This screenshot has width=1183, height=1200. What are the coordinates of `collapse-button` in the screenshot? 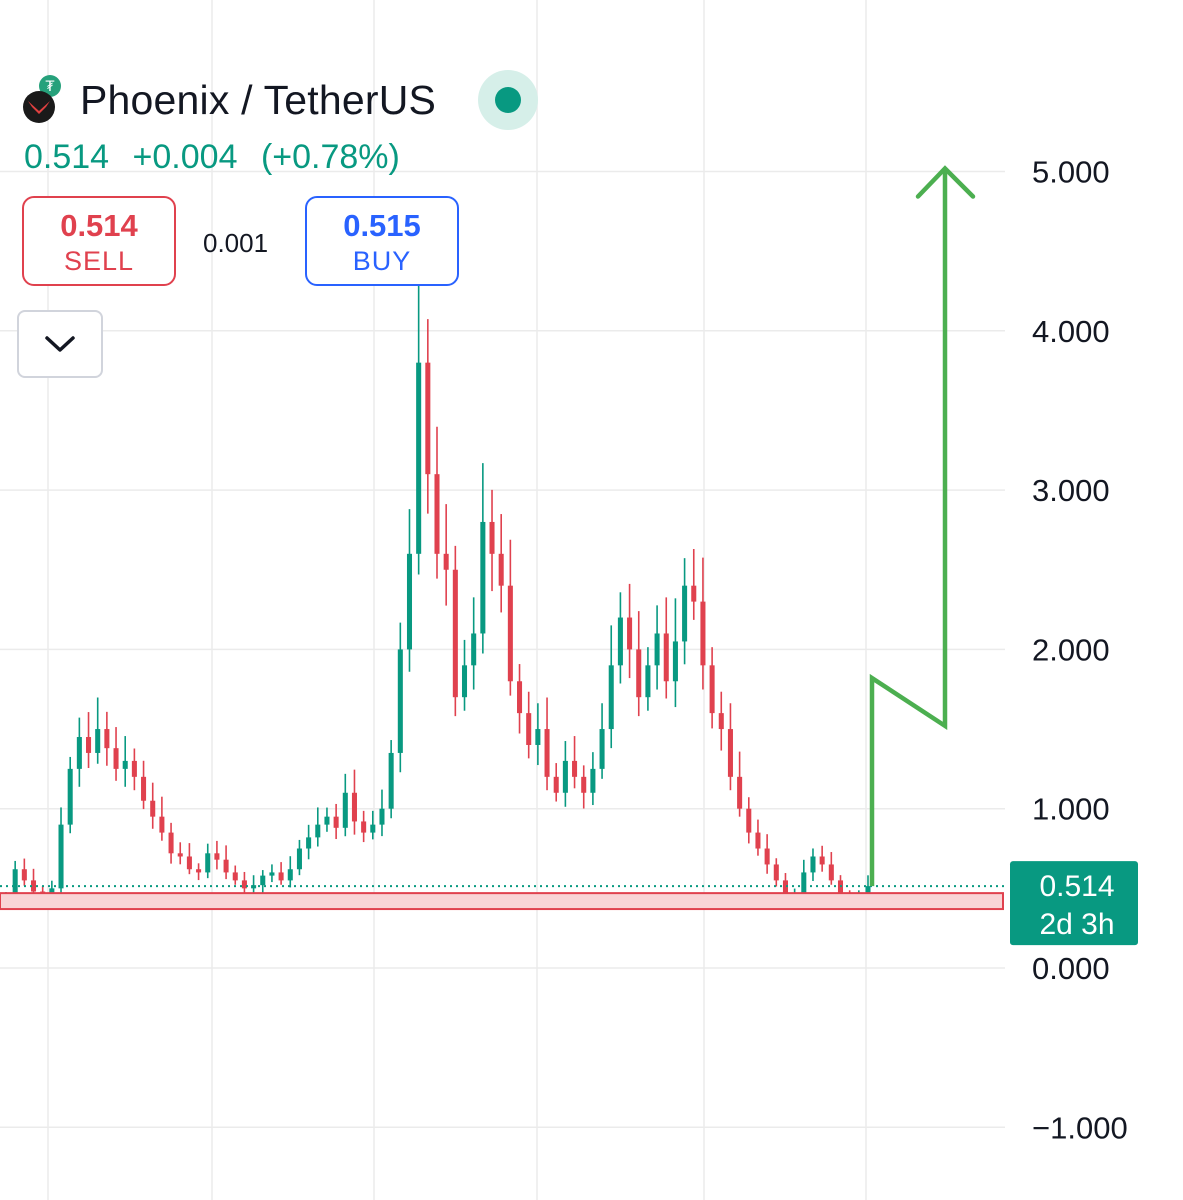 It's located at (60, 344).